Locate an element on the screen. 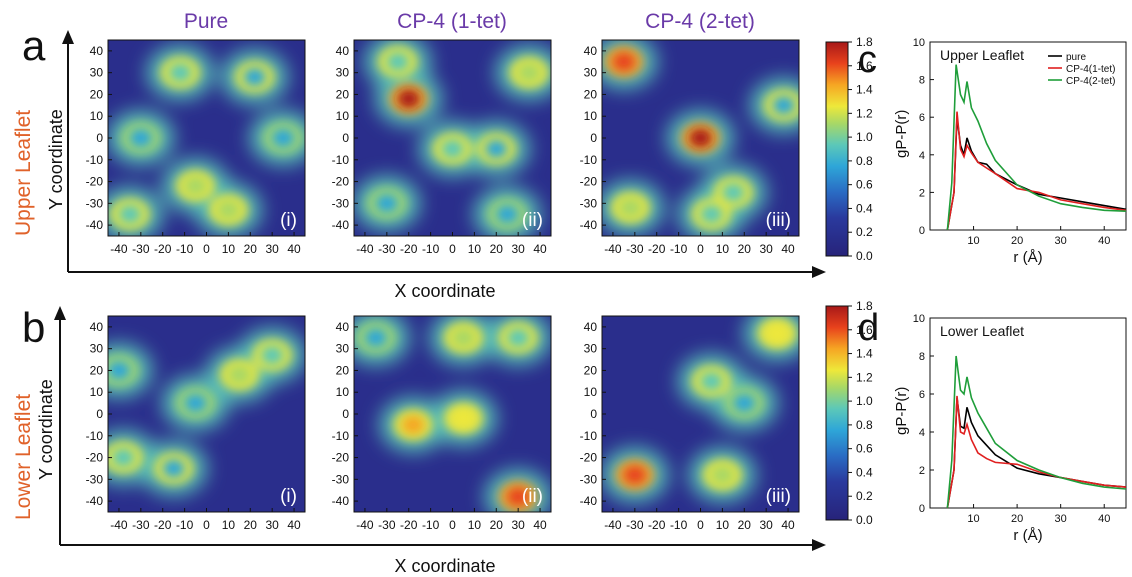 This screenshot has width=1132, height=577. y-tick-label: 40 is located at coordinates (343, 327).